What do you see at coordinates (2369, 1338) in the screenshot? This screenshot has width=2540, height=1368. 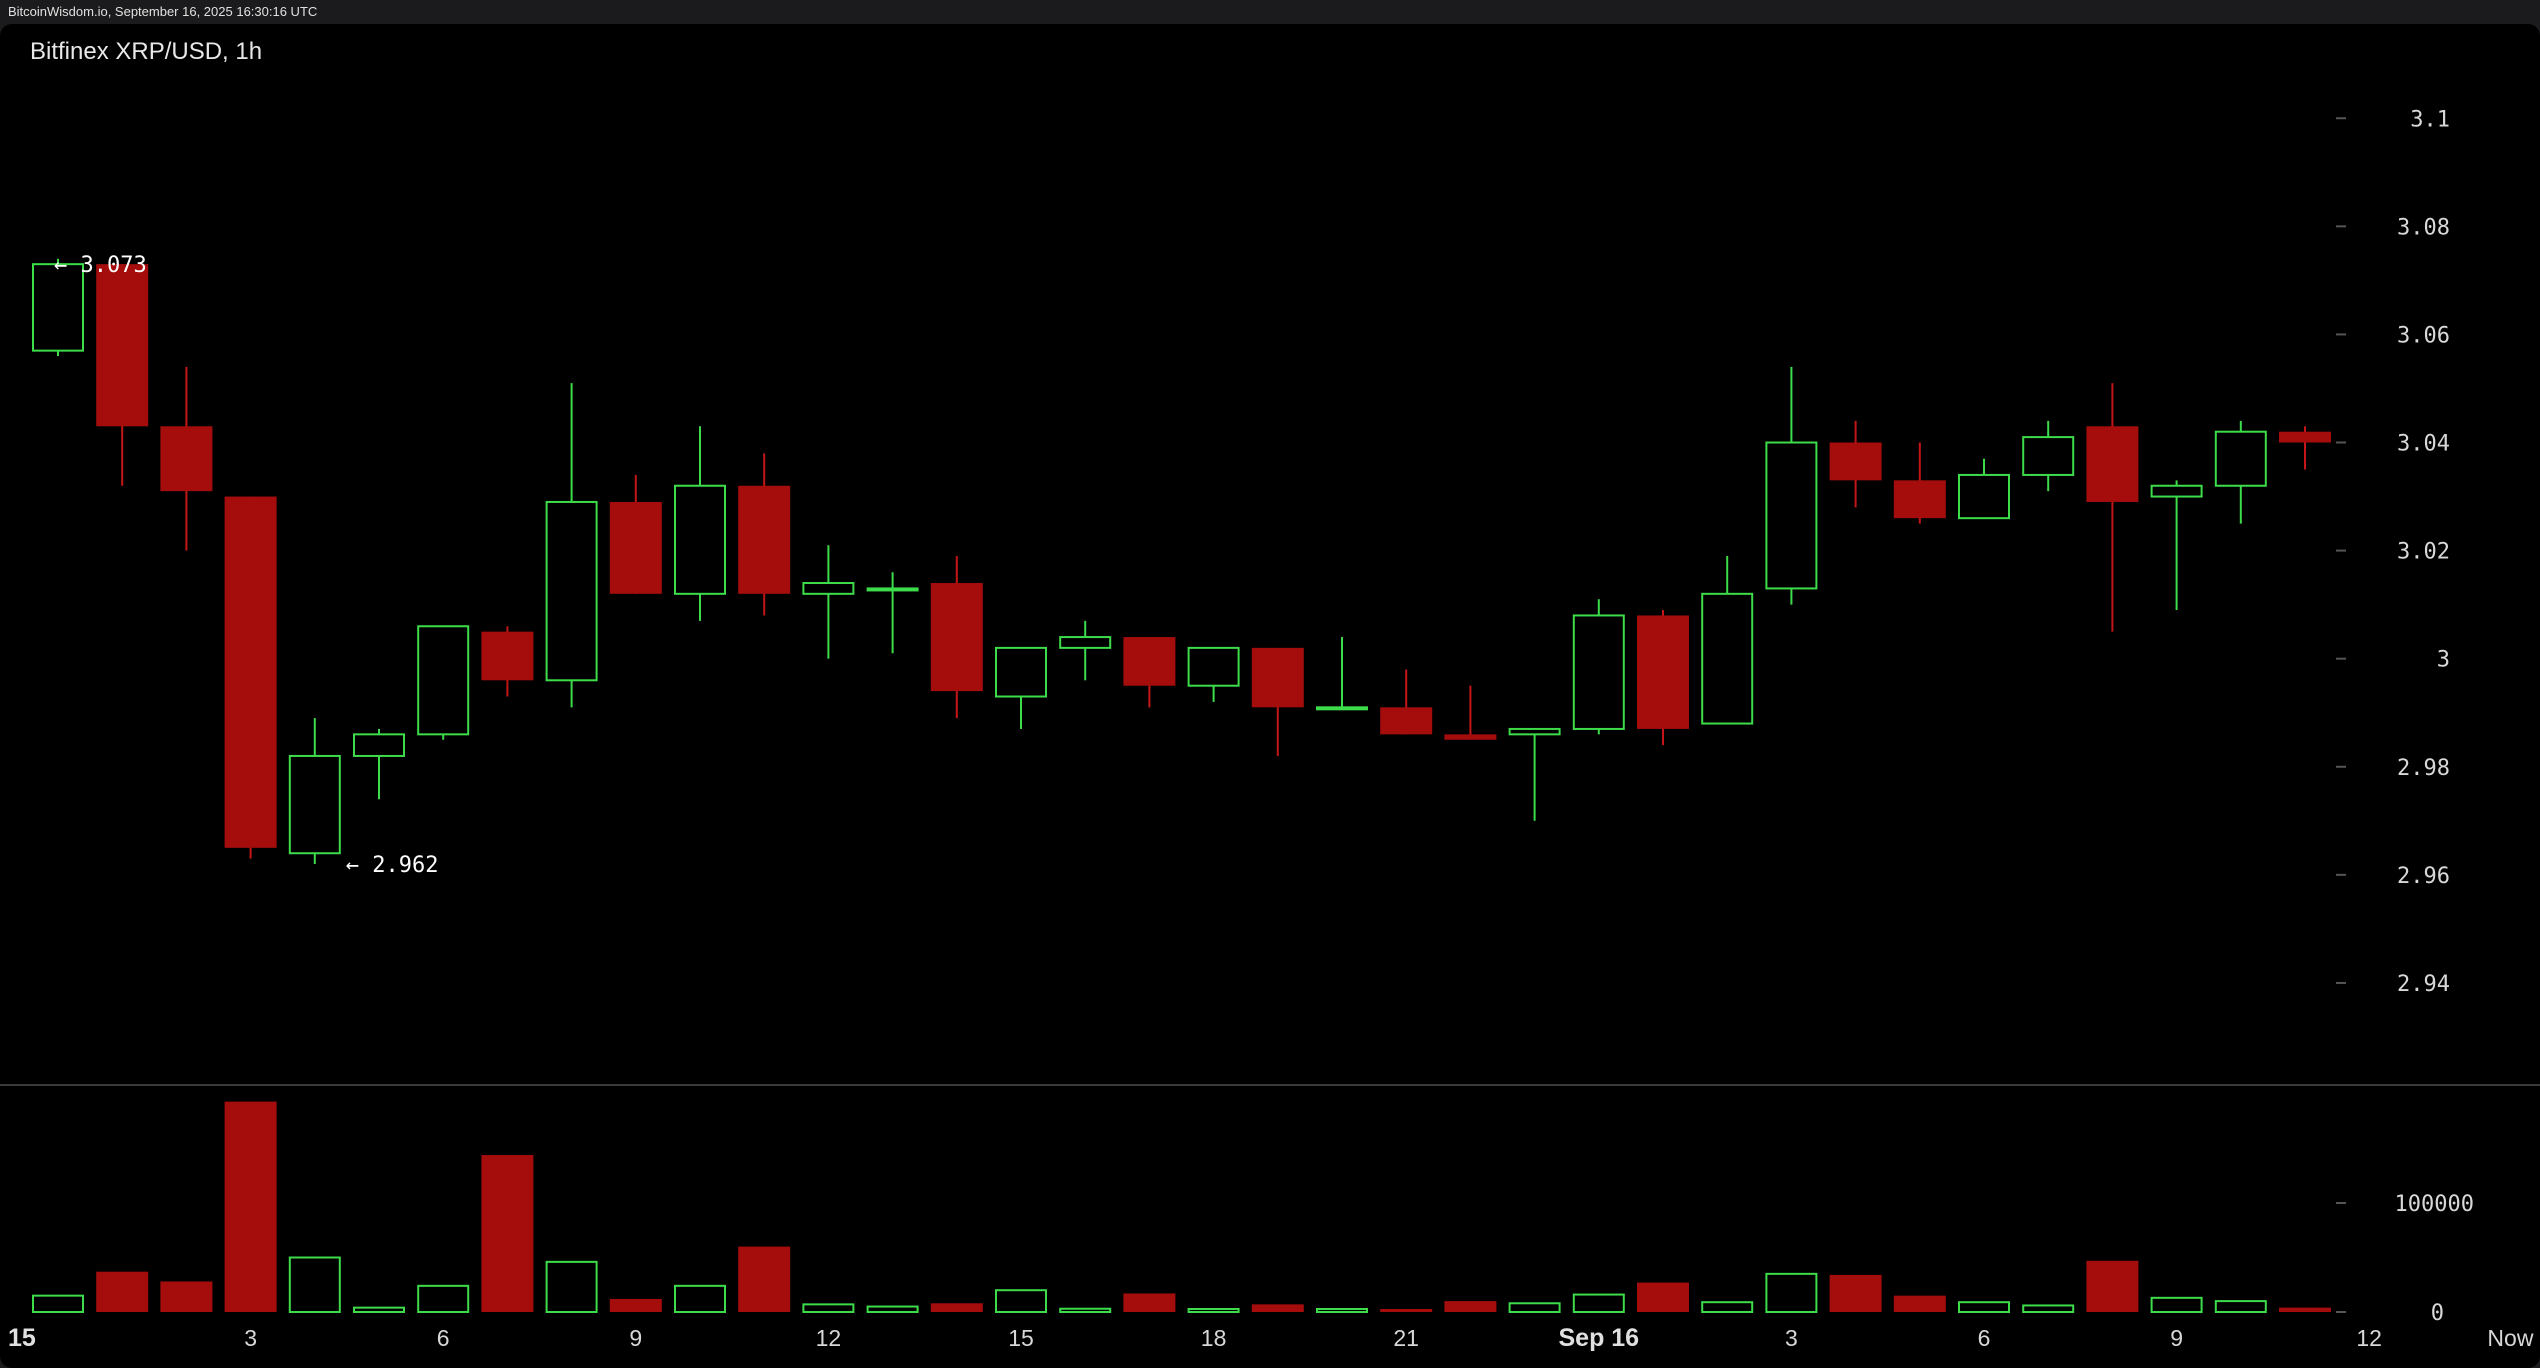 I see `time-tick-label: 12` at bounding box center [2369, 1338].